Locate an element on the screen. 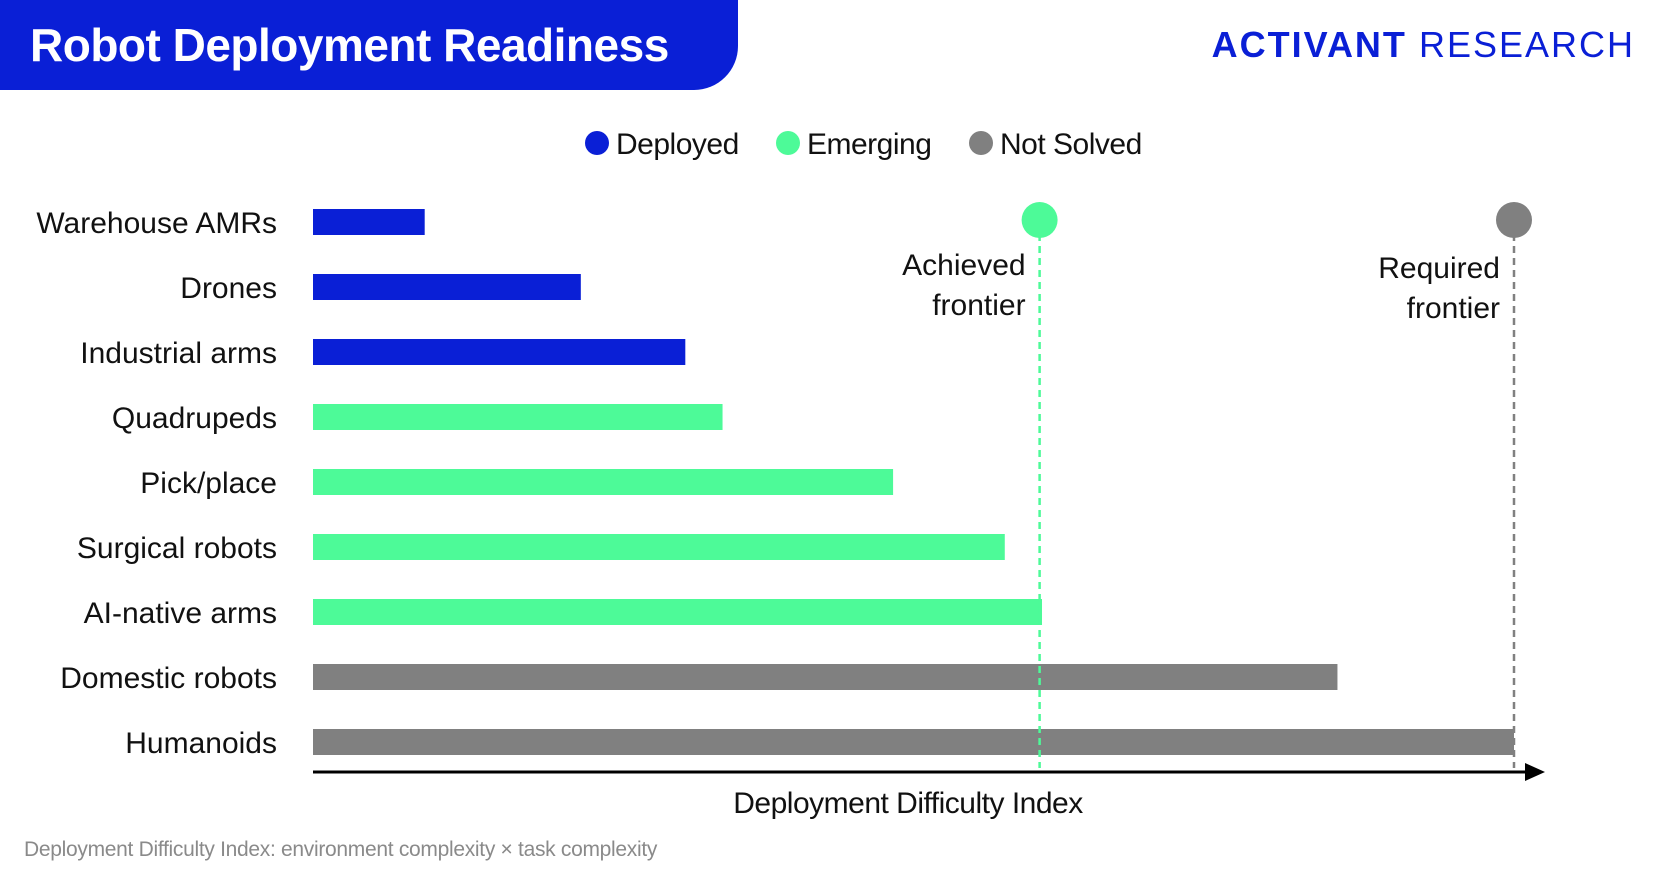 This screenshot has height=875, width=1667. legend-label: Deployed is located at coordinates (677, 144).